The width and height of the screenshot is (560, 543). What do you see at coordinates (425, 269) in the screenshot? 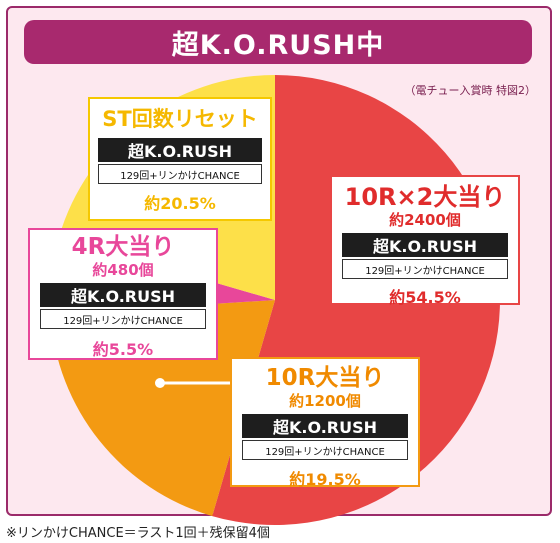
I see `slice-cond-10r-x2: 129回+リンかけCHANCE` at bounding box center [425, 269].